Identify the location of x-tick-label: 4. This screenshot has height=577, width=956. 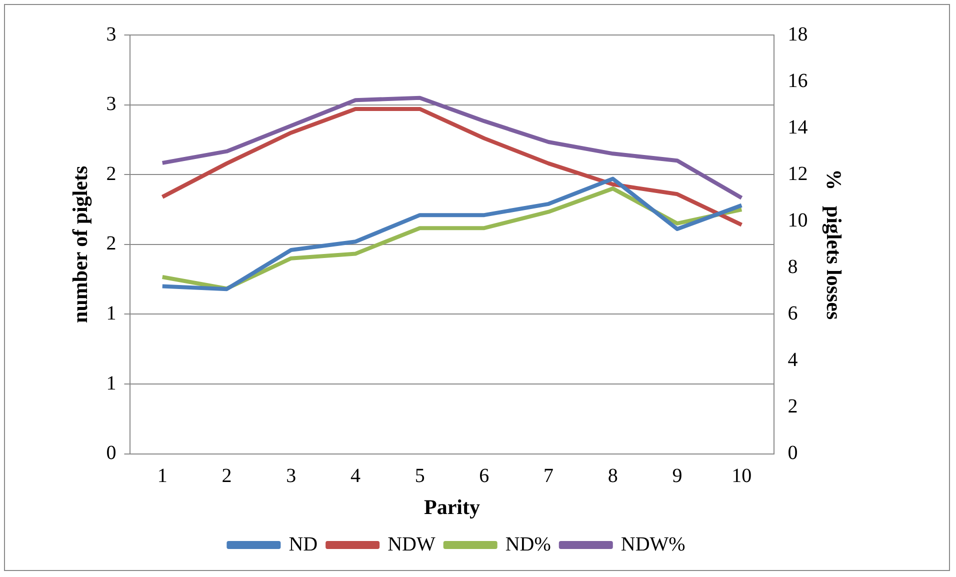
(355, 476).